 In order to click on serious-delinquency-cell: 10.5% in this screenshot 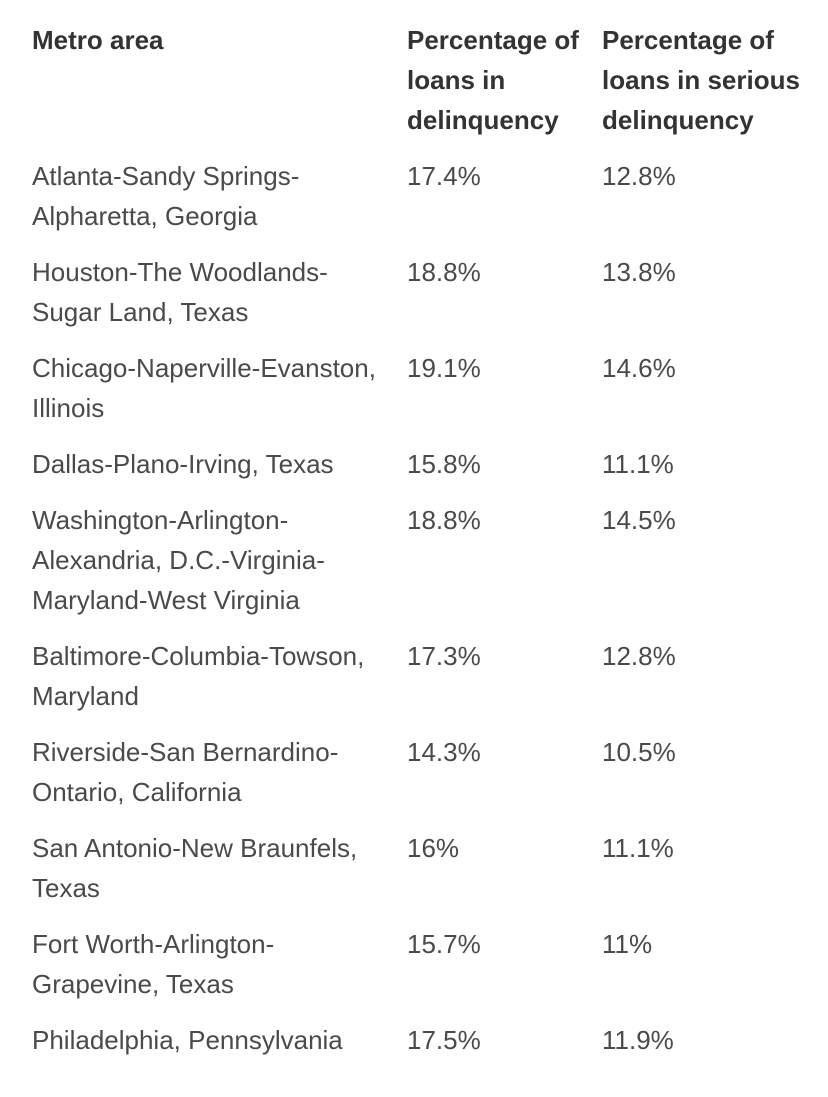, I will do `click(639, 752)`.